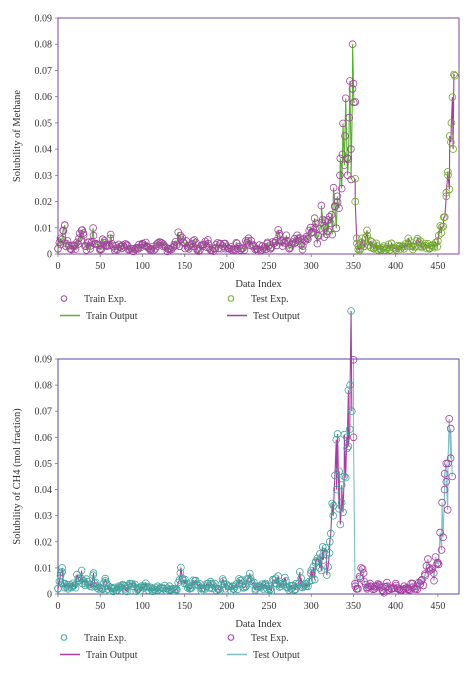 The width and height of the screenshot is (474, 690). I want to click on x-tick-label: 0, so click(58, 606).